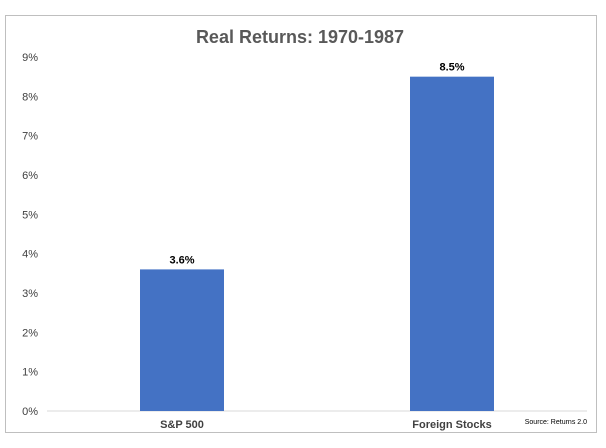  I want to click on x-axis: S&P 500 Foreign Stocks, so click(326, 425).